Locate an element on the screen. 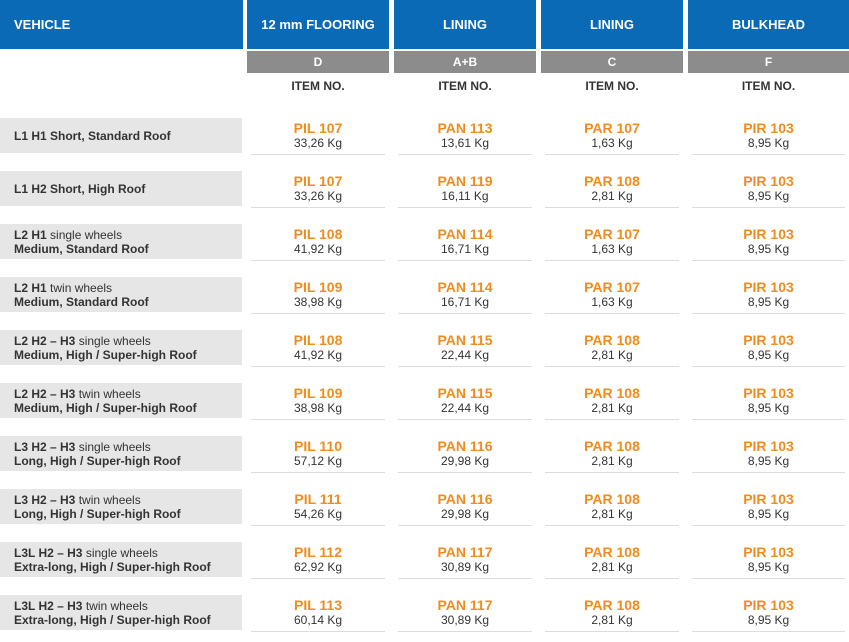  vehicle-model: L3L H2 – H3 twin wheels is located at coordinates (128, 606).